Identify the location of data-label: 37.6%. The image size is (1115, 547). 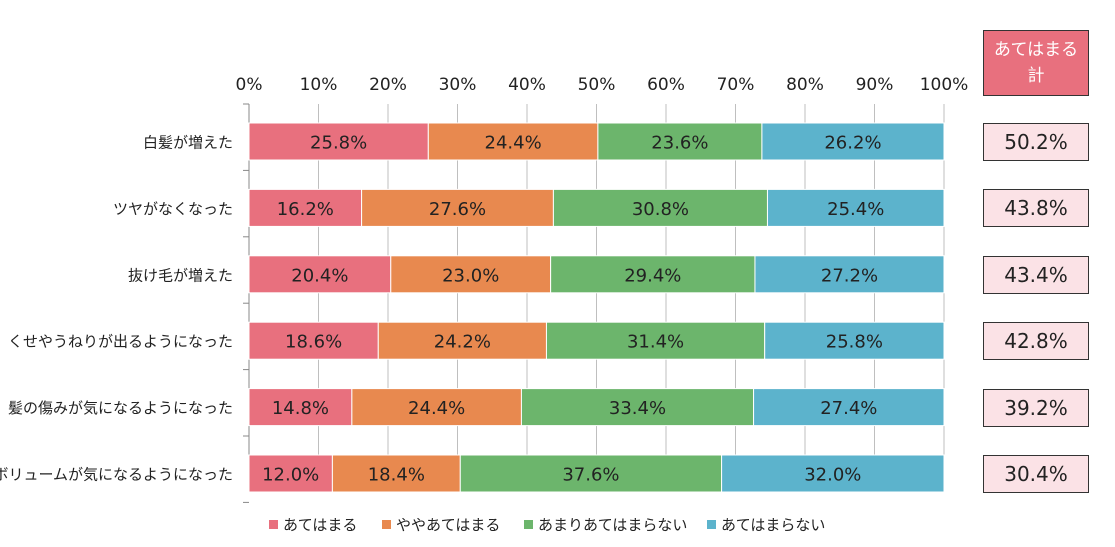
(590, 475).